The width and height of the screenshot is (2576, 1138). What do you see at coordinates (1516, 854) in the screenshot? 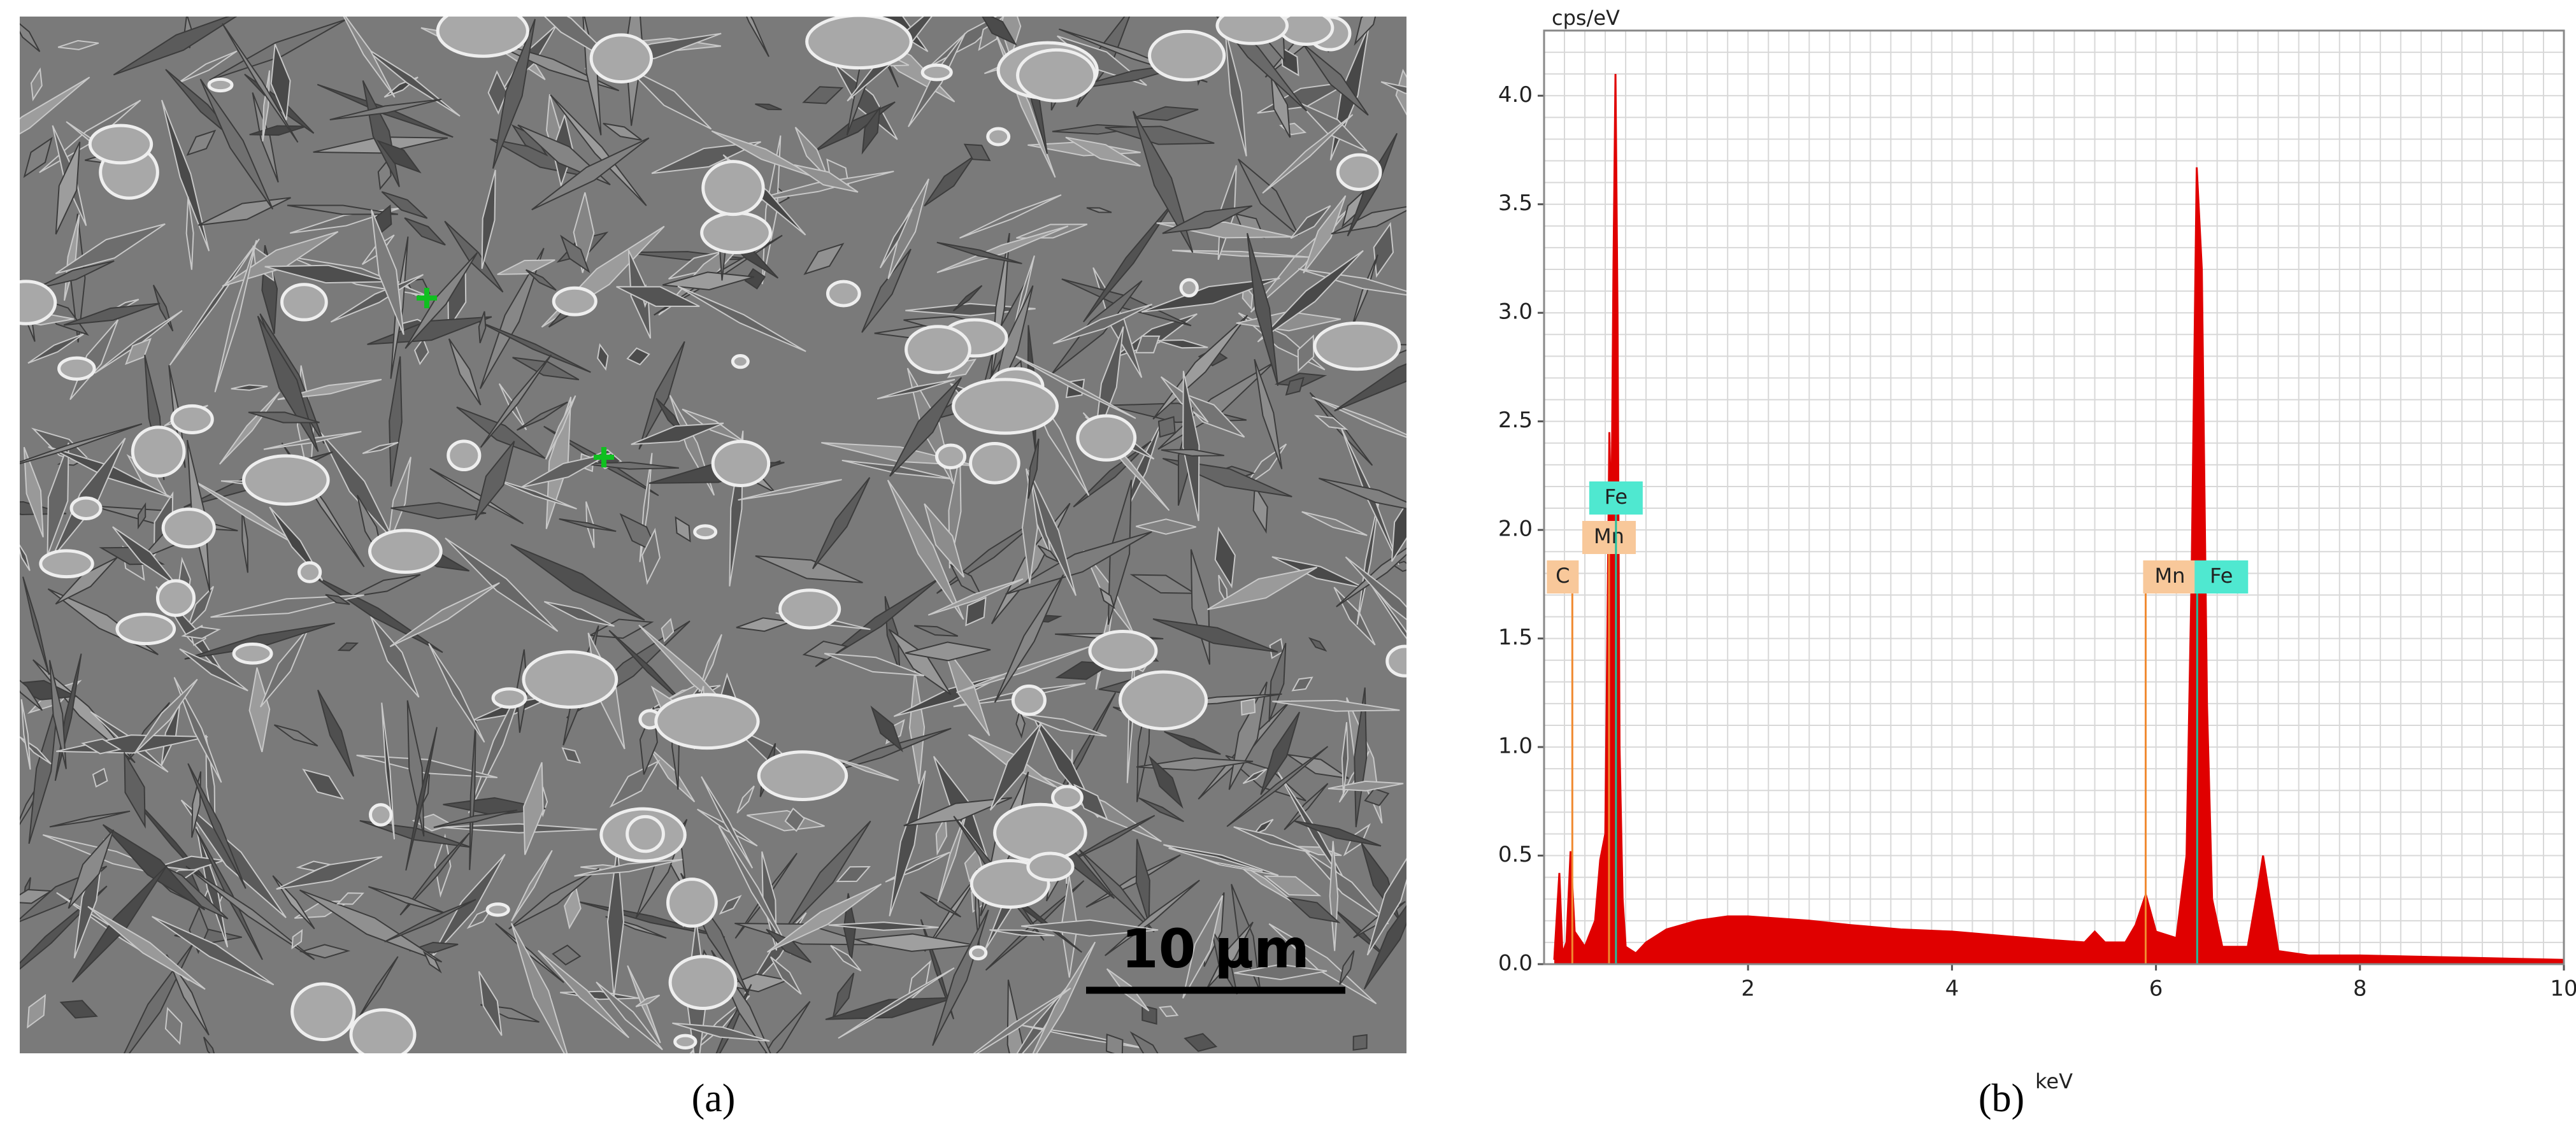
I see `y-tick-label: 0.5` at bounding box center [1516, 854].